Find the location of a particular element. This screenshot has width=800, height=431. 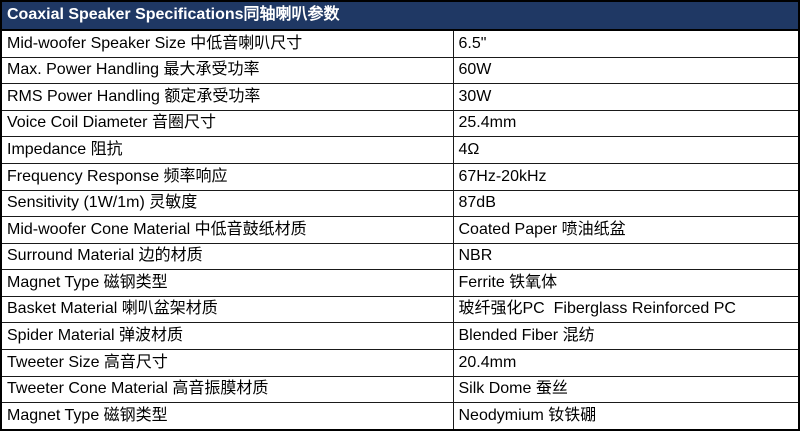

spec-label-cell: Max. Power Handling 最大承受功率 is located at coordinates (227, 70).